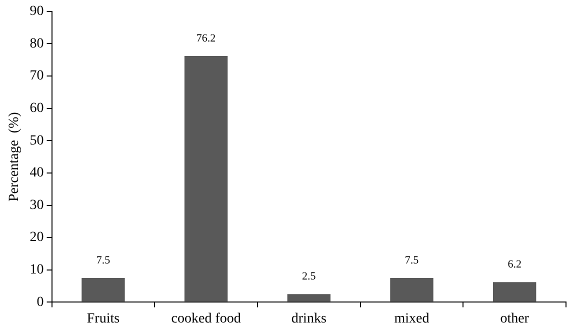  I want to click on x-tick-label: other, so click(515, 318).